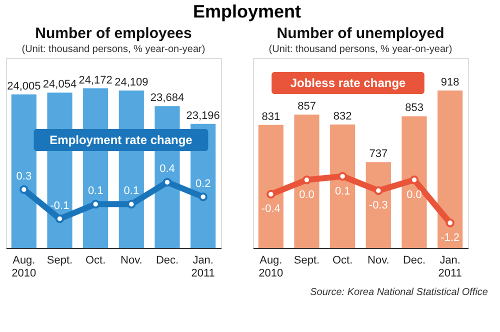 Image resolution: width=500 pixels, height=332 pixels. What do you see at coordinates (131, 82) in the screenshot?
I see `data-label: 24,109` at bounding box center [131, 82].